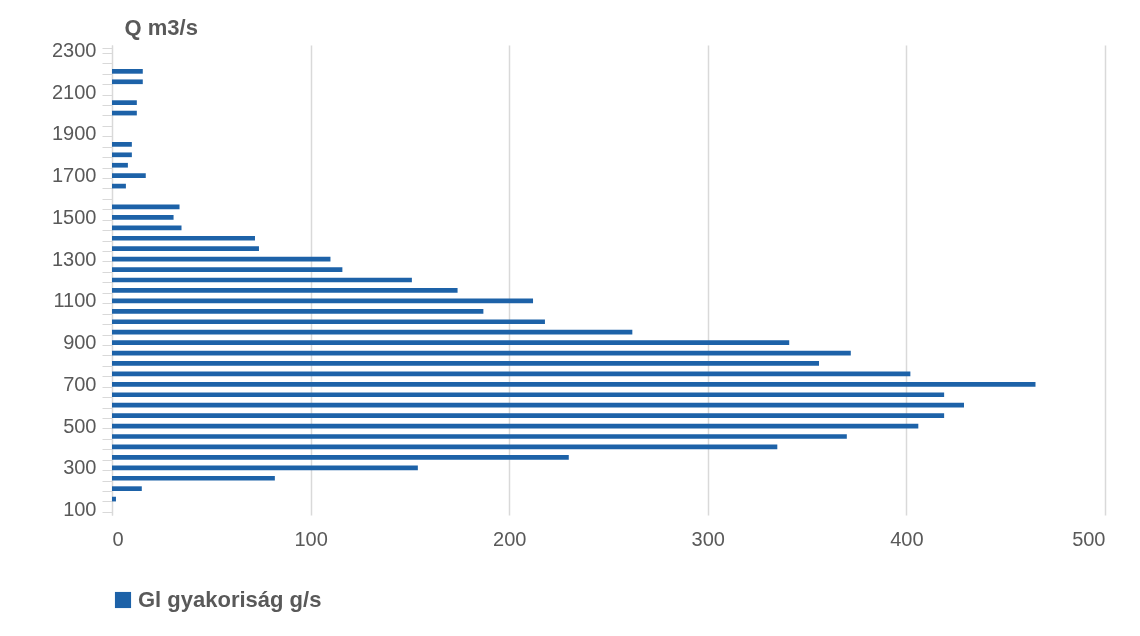 This screenshot has height=636, width=1140. Describe the element at coordinates (161, 27) in the screenshot. I see `y-axis-title: Q m3/s` at that location.